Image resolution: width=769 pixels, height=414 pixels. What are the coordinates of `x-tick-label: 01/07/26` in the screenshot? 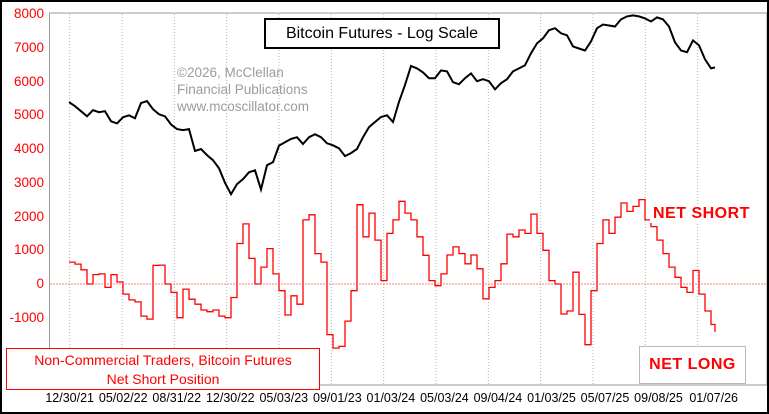 It's located at (713, 398).